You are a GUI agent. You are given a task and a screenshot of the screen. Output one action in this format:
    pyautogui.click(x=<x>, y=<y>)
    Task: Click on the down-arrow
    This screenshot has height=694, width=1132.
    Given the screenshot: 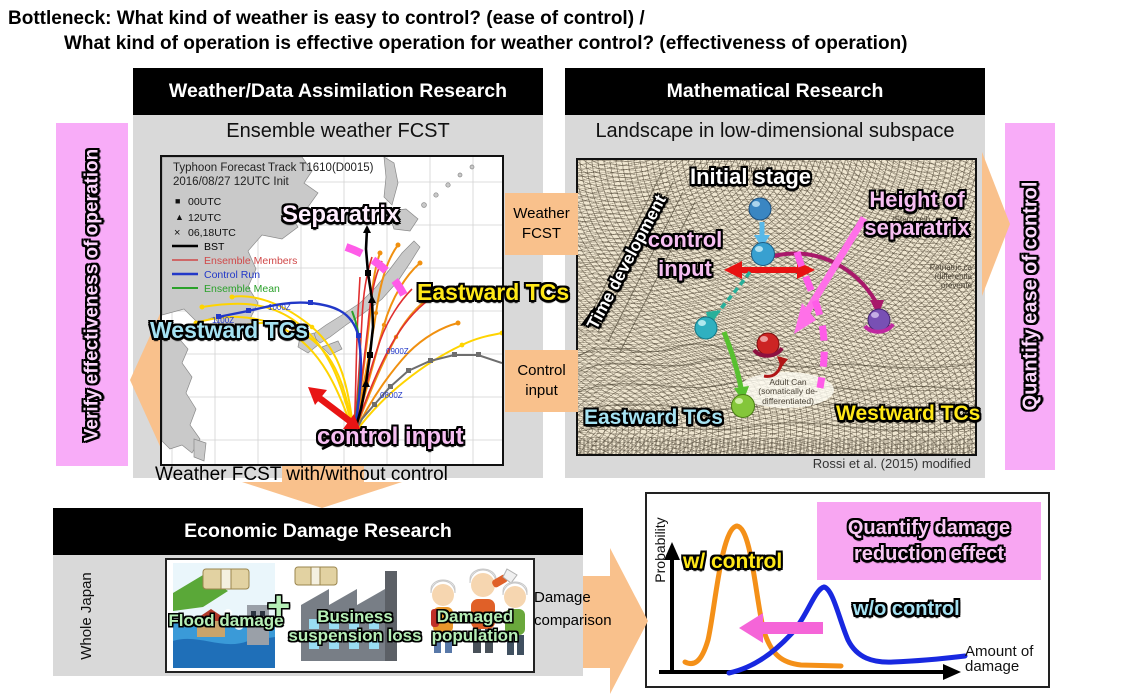 What is the action you would take?
    pyautogui.click(x=322, y=480)
    